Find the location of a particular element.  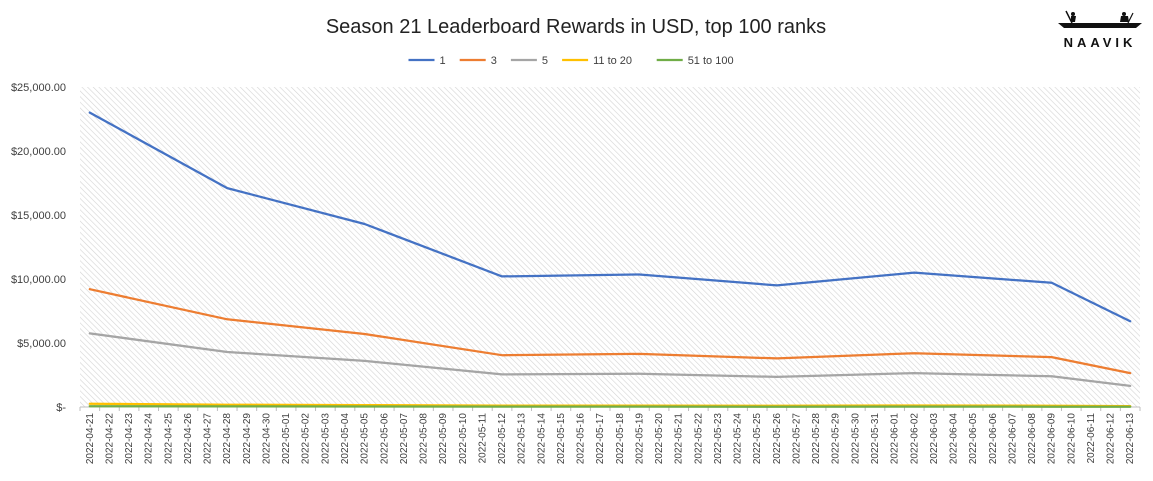

legend-item: 51 to 100 is located at coordinates (695, 61).